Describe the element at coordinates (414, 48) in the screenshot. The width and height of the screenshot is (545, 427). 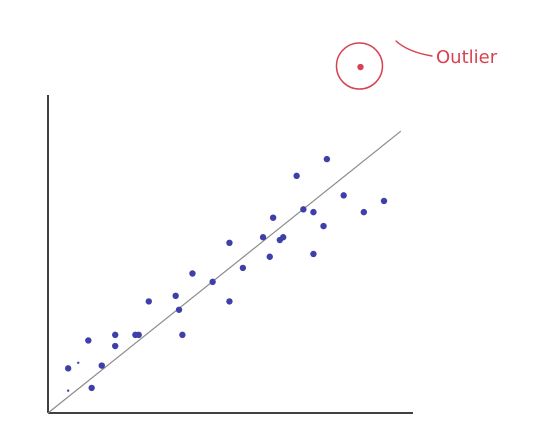
I see `outlier-leader-line` at that location.